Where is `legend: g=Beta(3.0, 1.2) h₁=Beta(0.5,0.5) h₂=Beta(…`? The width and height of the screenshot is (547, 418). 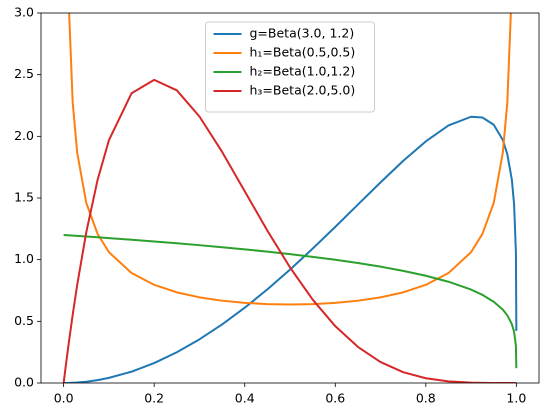
legend: g=Beta(3.0, 1.2) h₁=Beta(0.5,0.5) h₂=Beta(… is located at coordinates (290, 67).